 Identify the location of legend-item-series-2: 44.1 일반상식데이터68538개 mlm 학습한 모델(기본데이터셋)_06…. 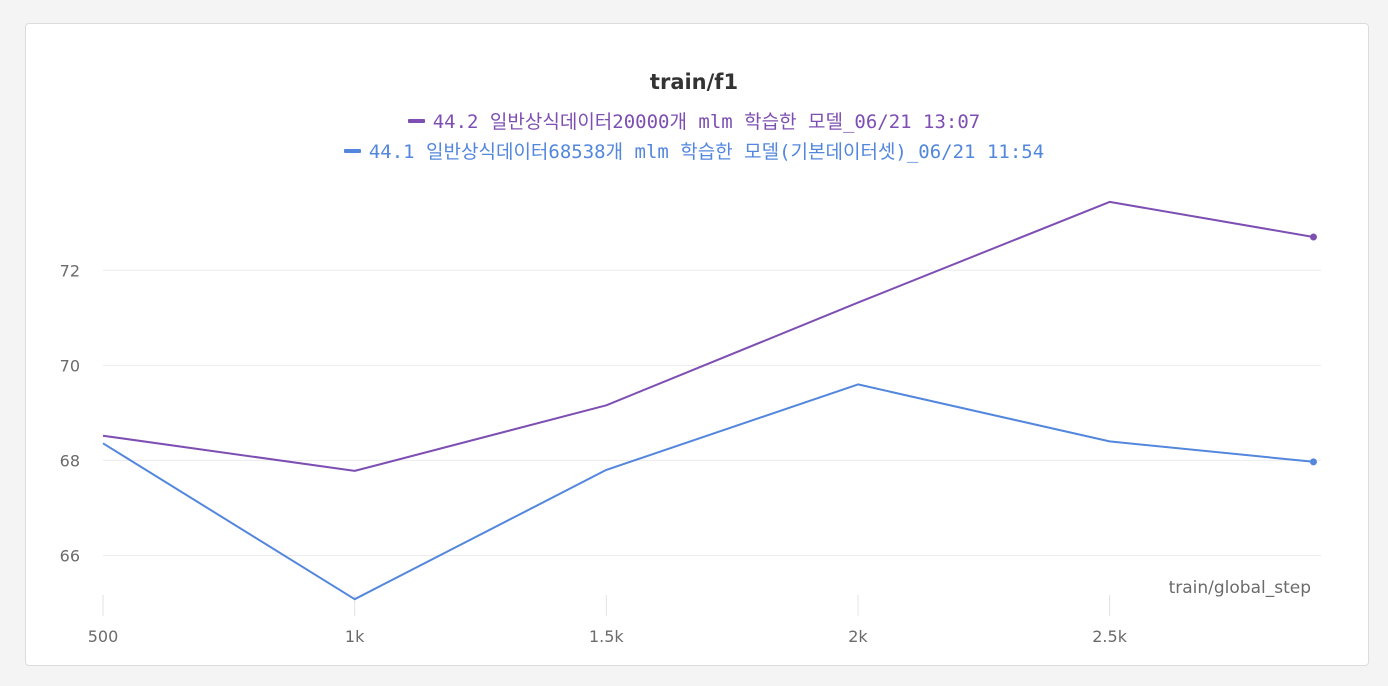
(694, 152).